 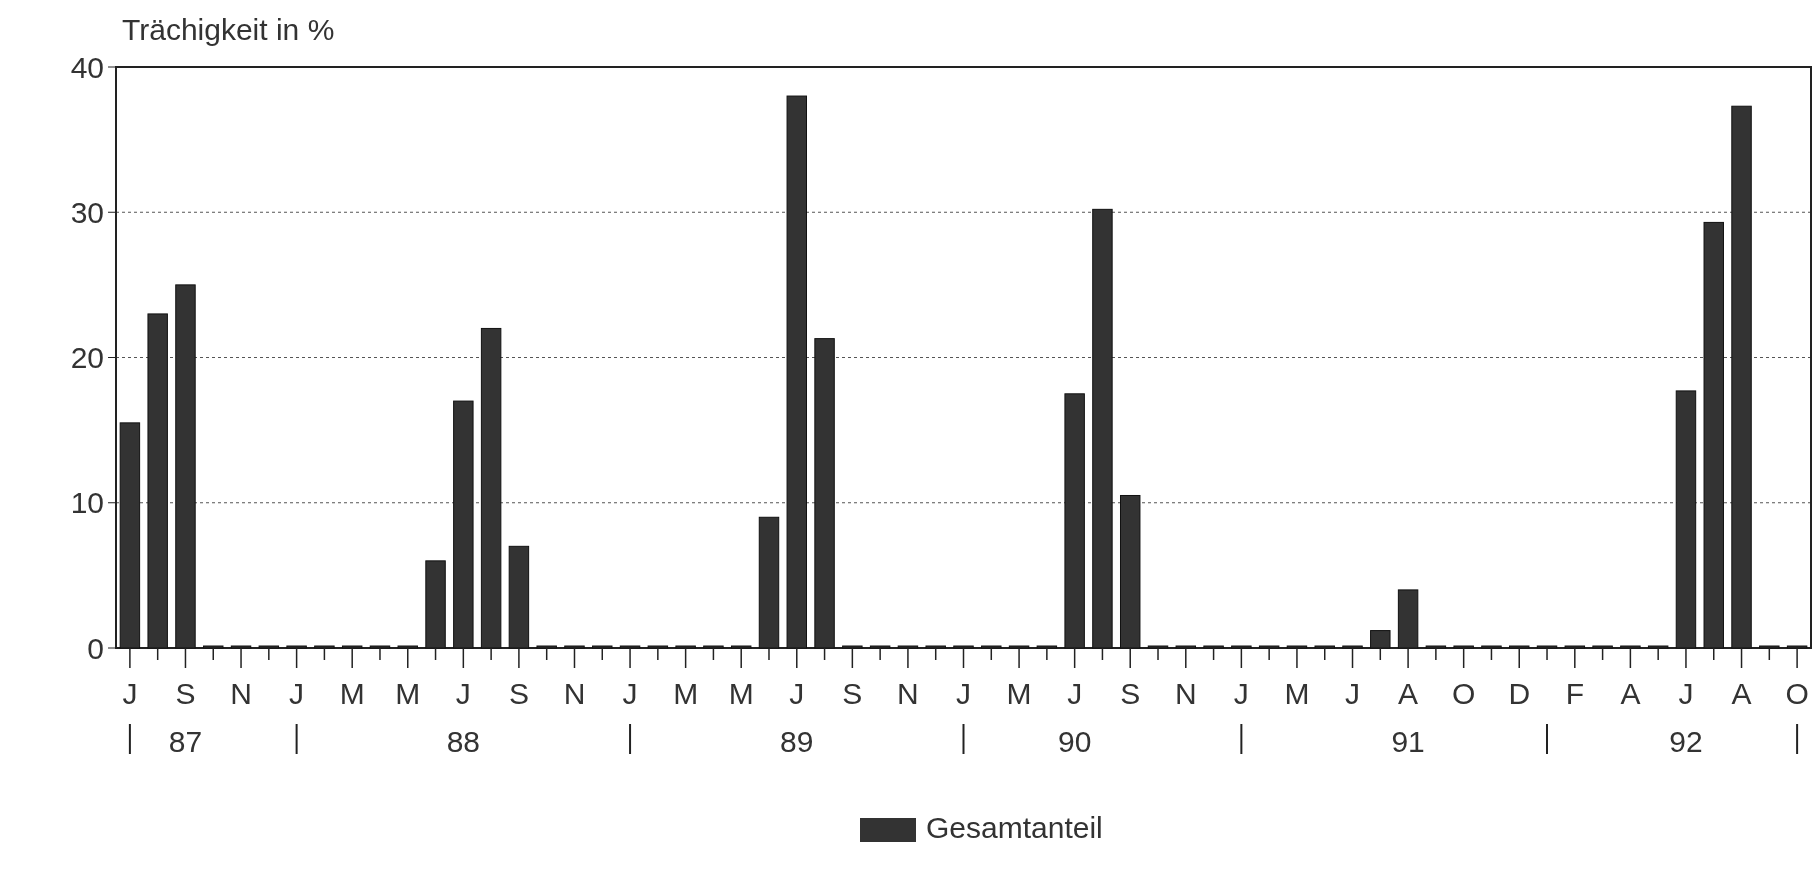 I want to click on y-tick-label: 10, so click(x=87, y=503).